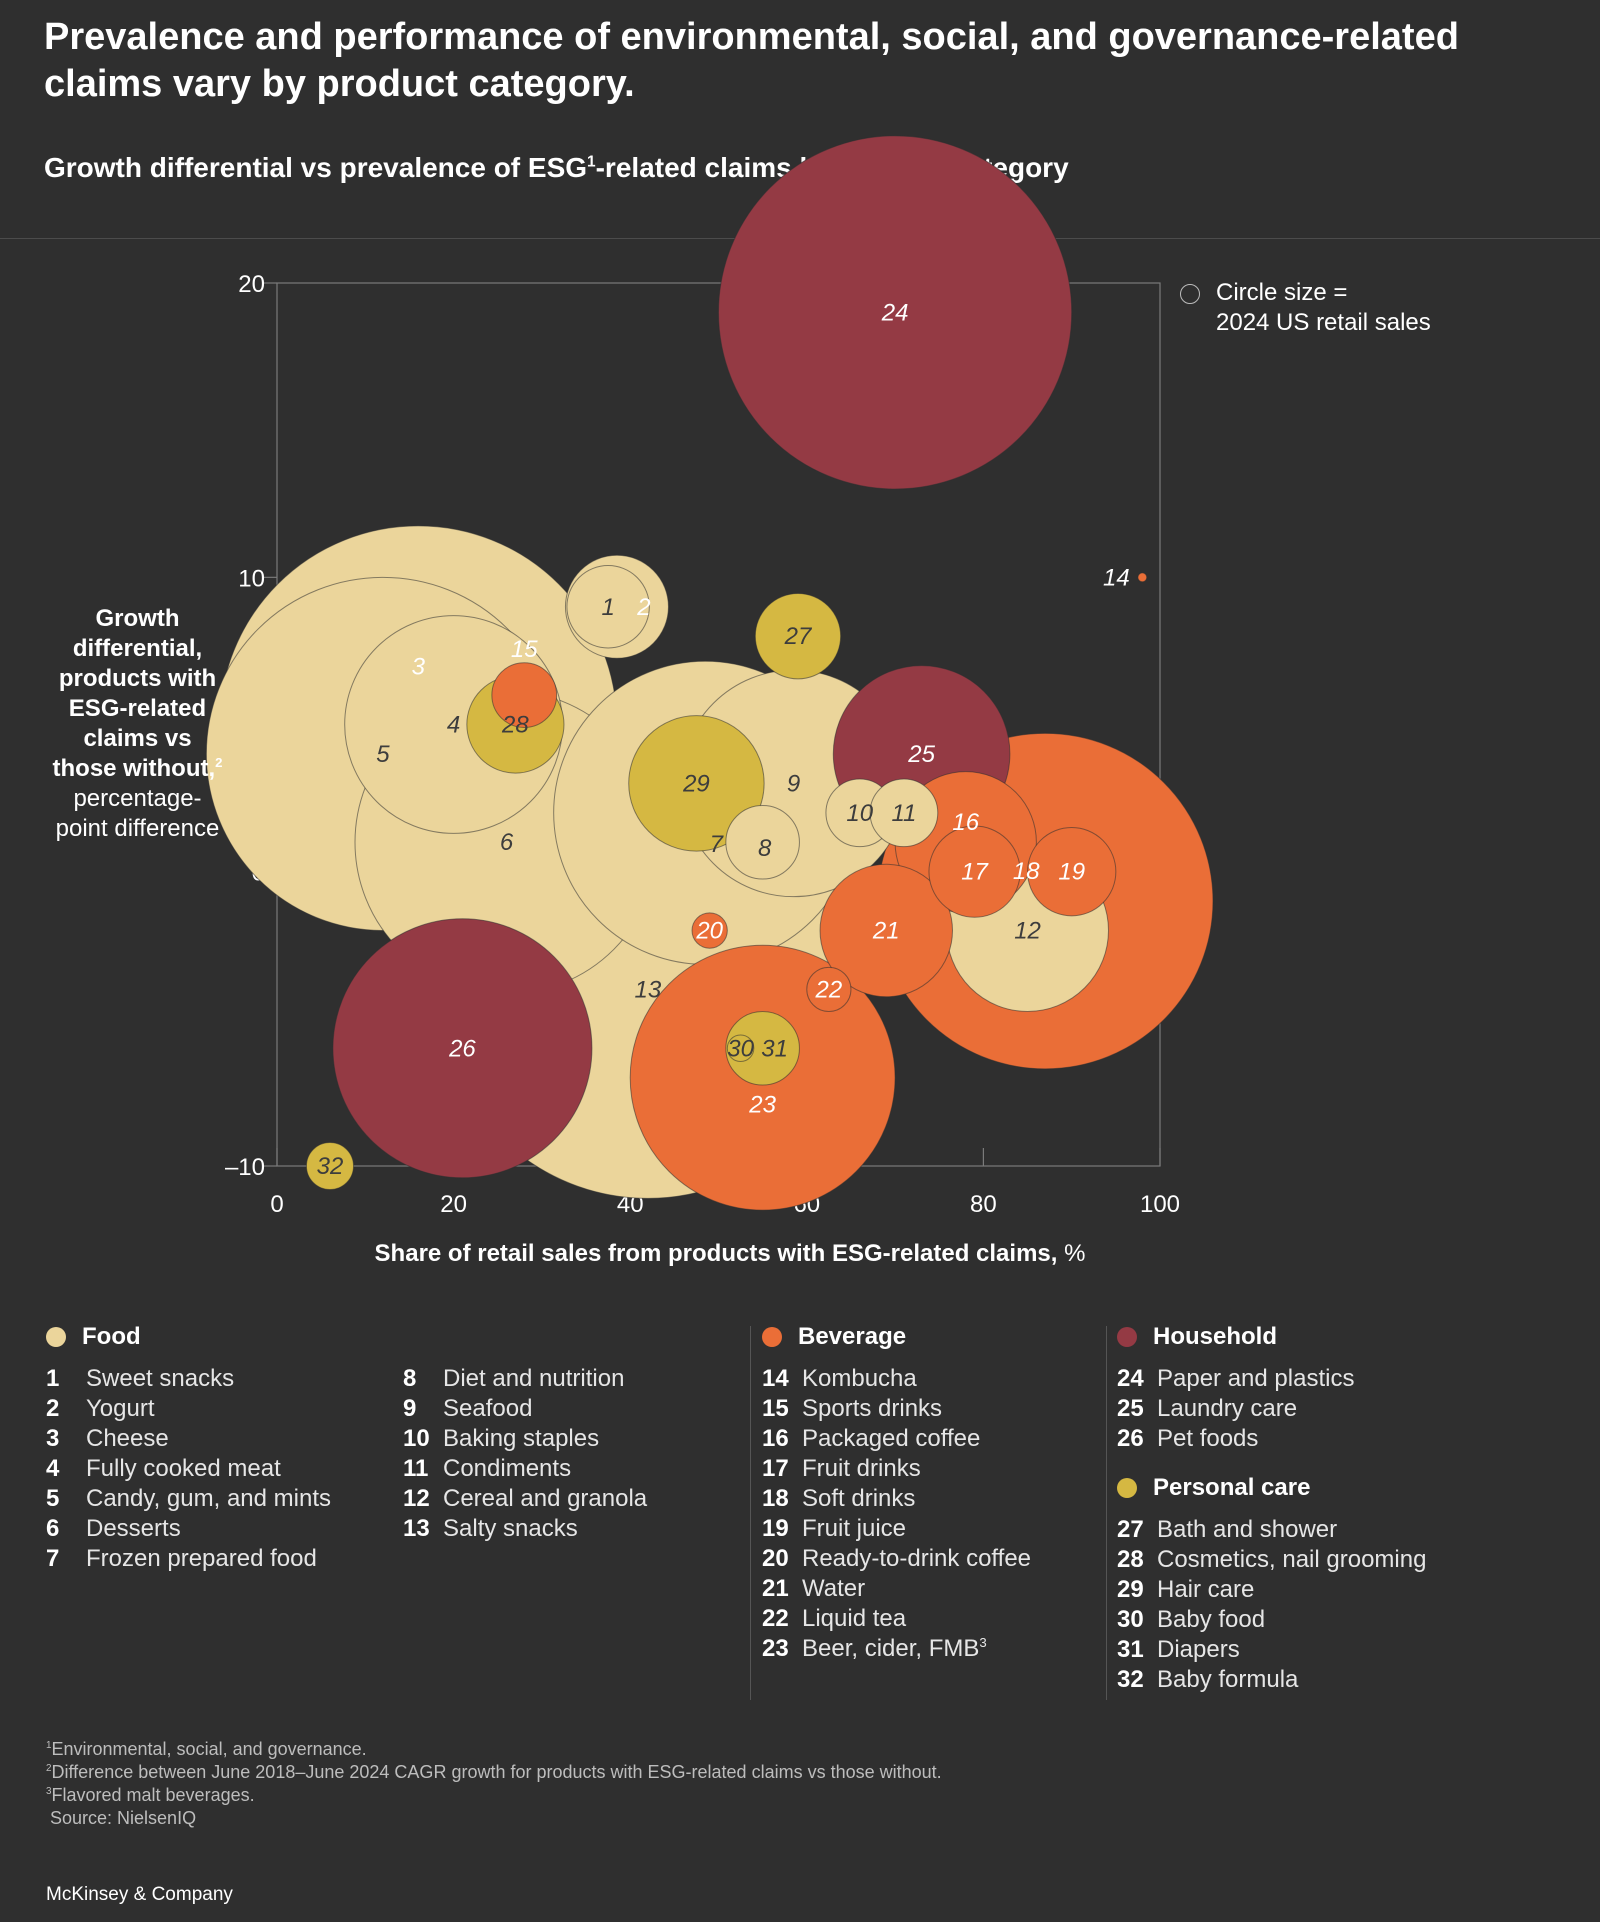  I want to click on legend-beverage-header: Beverage, so click(896, 1337).